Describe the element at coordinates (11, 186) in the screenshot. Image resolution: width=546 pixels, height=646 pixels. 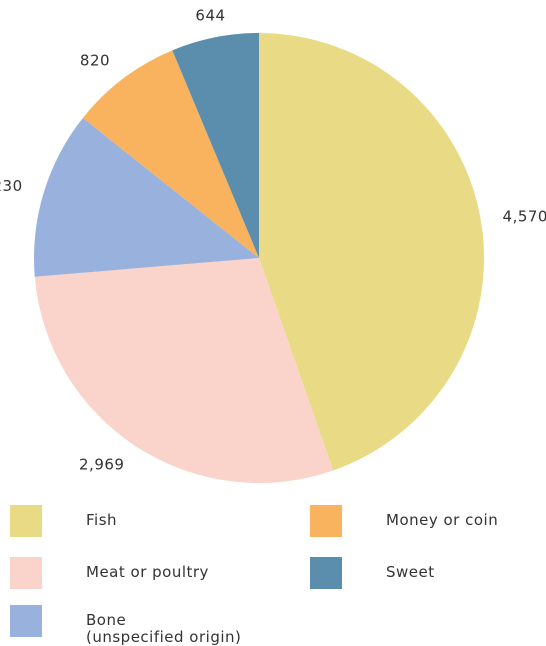
I see `value-label: 1,230` at that location.